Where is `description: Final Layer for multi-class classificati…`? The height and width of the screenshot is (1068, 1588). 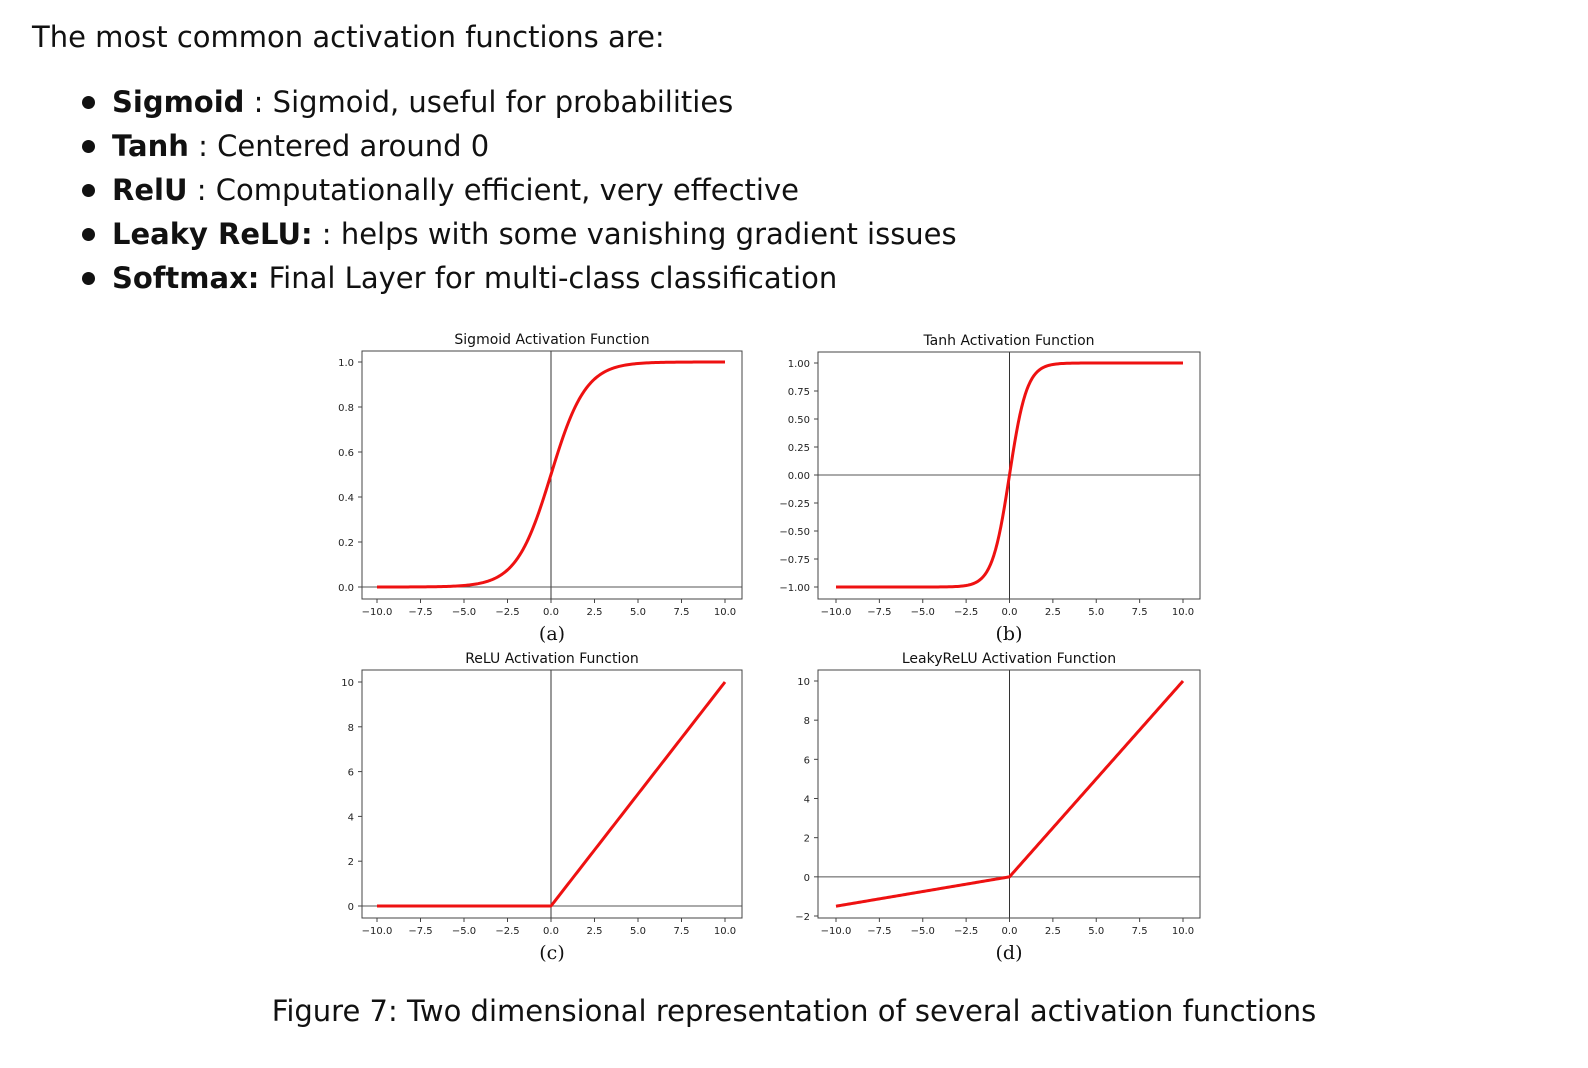 description: Final Layer for multi-class classificati… is located at coordinates (553, 278).